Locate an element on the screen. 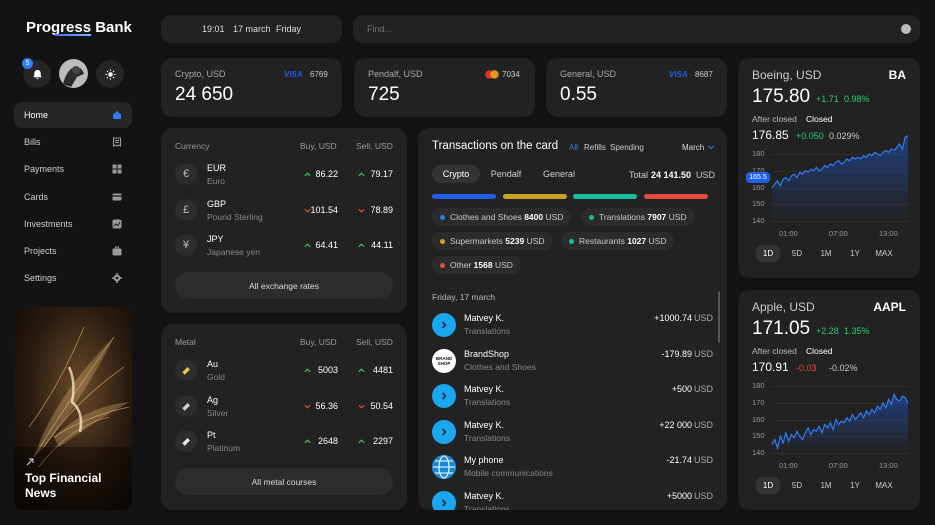  category-chip: Restaurants 1027 USD is located at coordinates (618, 241).